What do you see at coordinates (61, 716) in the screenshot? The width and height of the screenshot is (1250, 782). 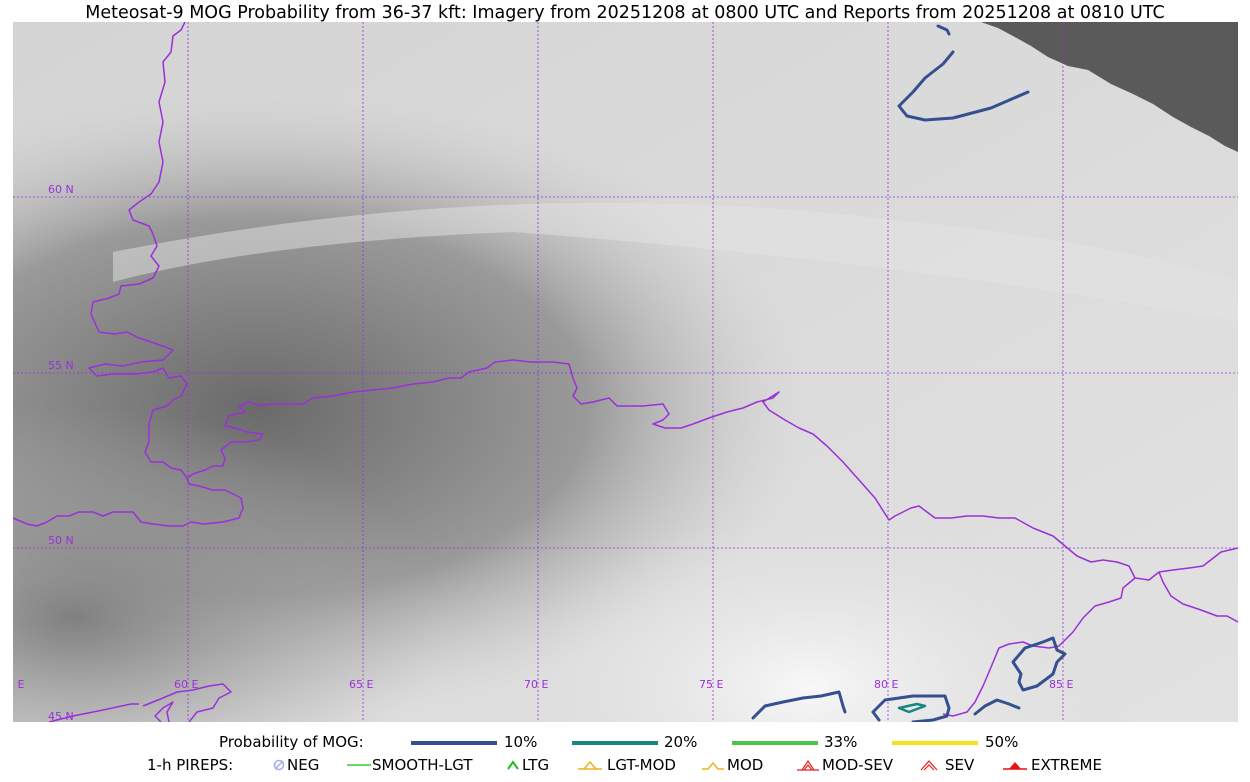 I see `lat-label-45: 45 N` at bounding box center [61, 716].